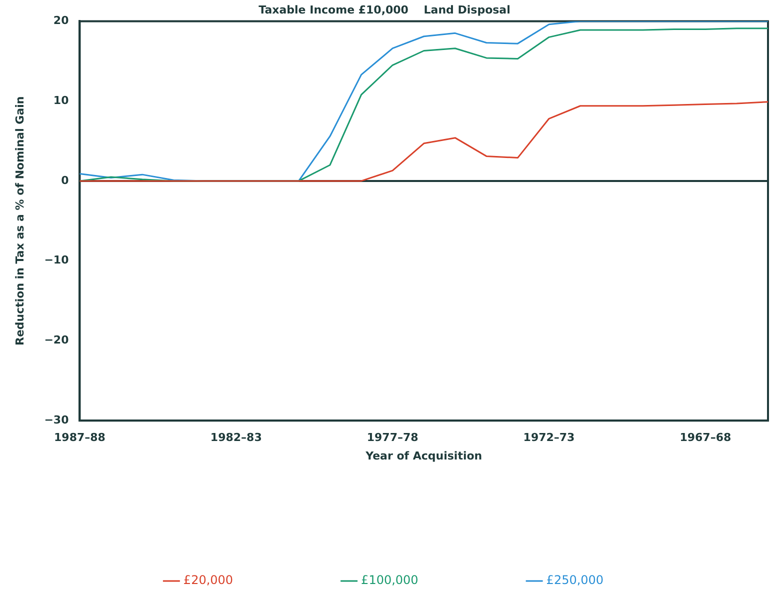 The image size is (771, 597). I want to click on y-axis-title: Reduction in Tax as a % of Nominal Gain, so click(19, 221).